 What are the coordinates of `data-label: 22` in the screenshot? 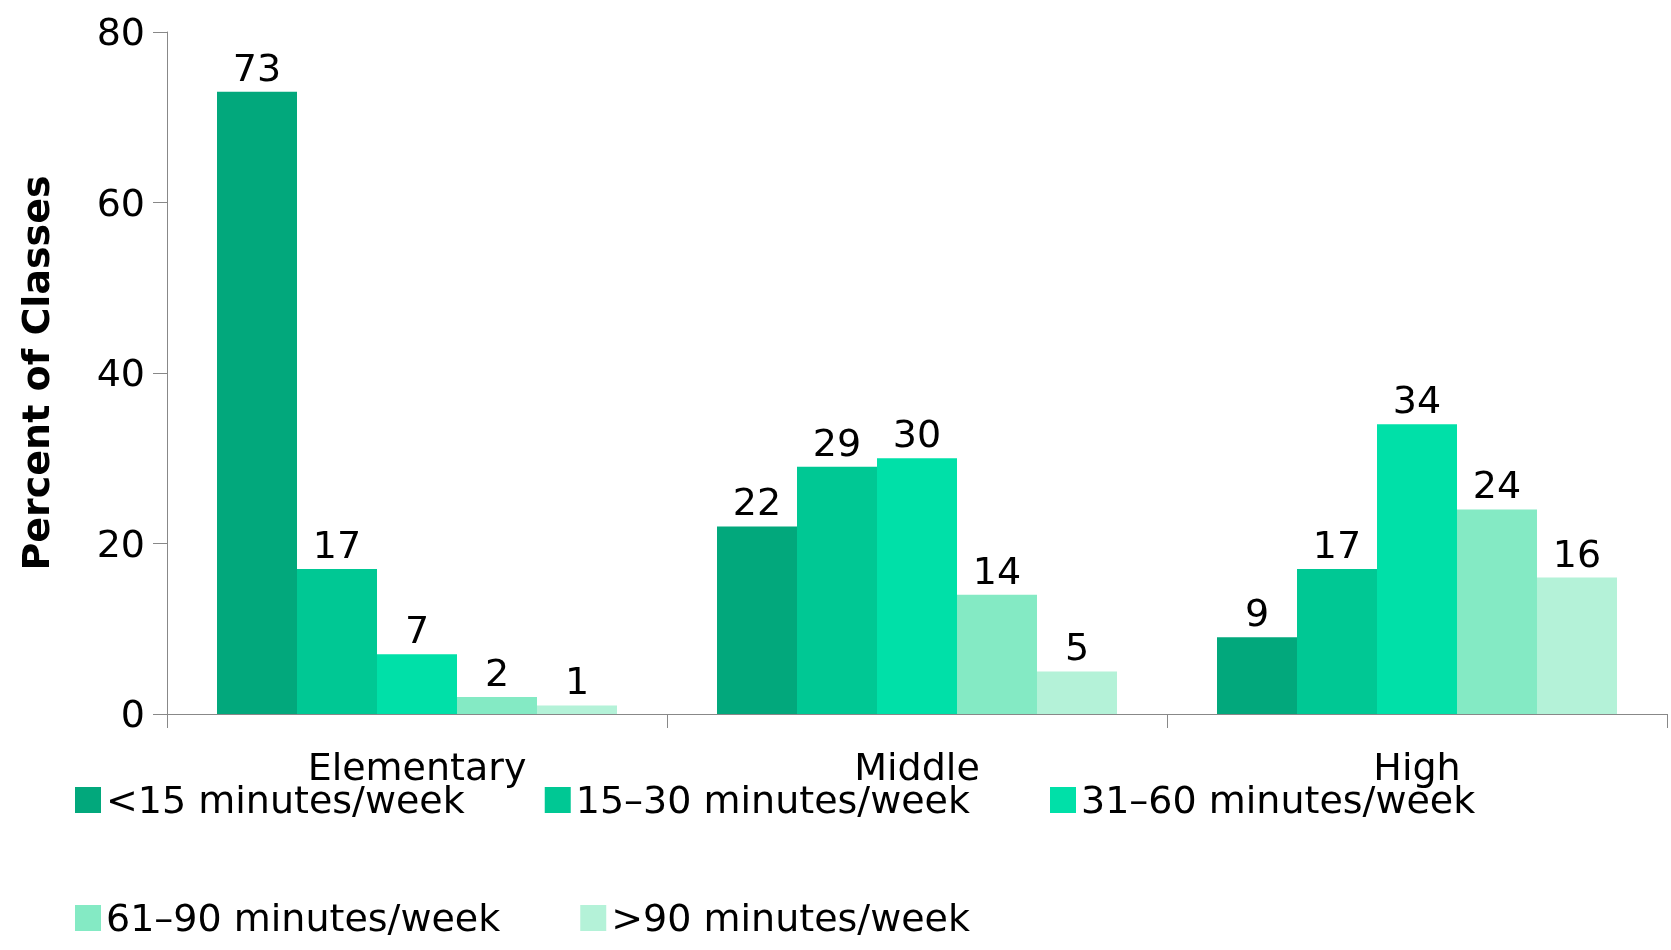 It's located at (757, 502).